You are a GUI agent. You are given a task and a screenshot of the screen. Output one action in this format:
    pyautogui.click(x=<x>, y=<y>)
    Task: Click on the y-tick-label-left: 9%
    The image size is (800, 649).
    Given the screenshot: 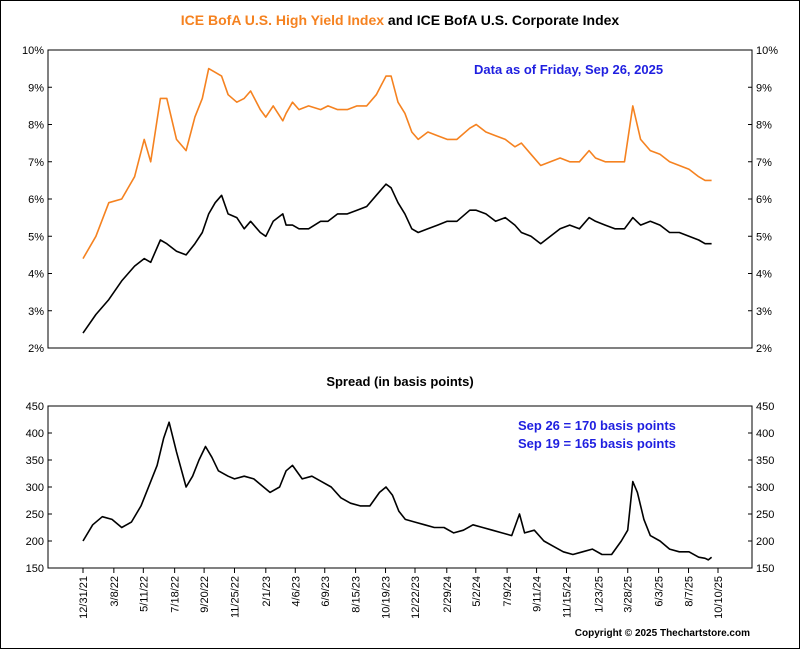 What is the action you would take?
    pyautogui.click(x=36, y=88)
    